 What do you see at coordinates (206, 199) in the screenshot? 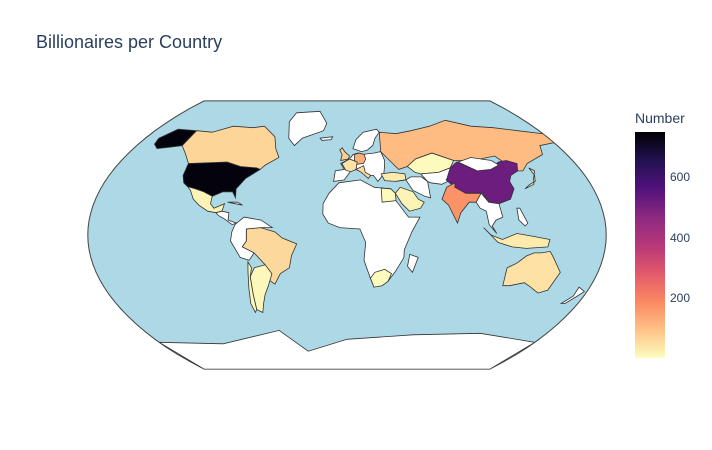
I see `country-mexico` at bounding box center [206, 199].